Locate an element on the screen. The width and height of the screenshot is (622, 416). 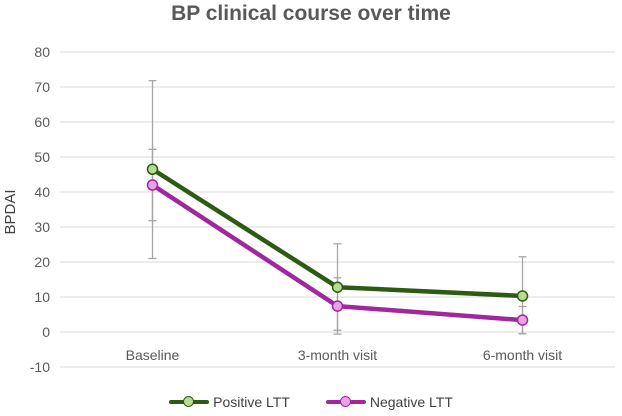
y-tick-label-30: 30 is located at coordinates (42, 227).